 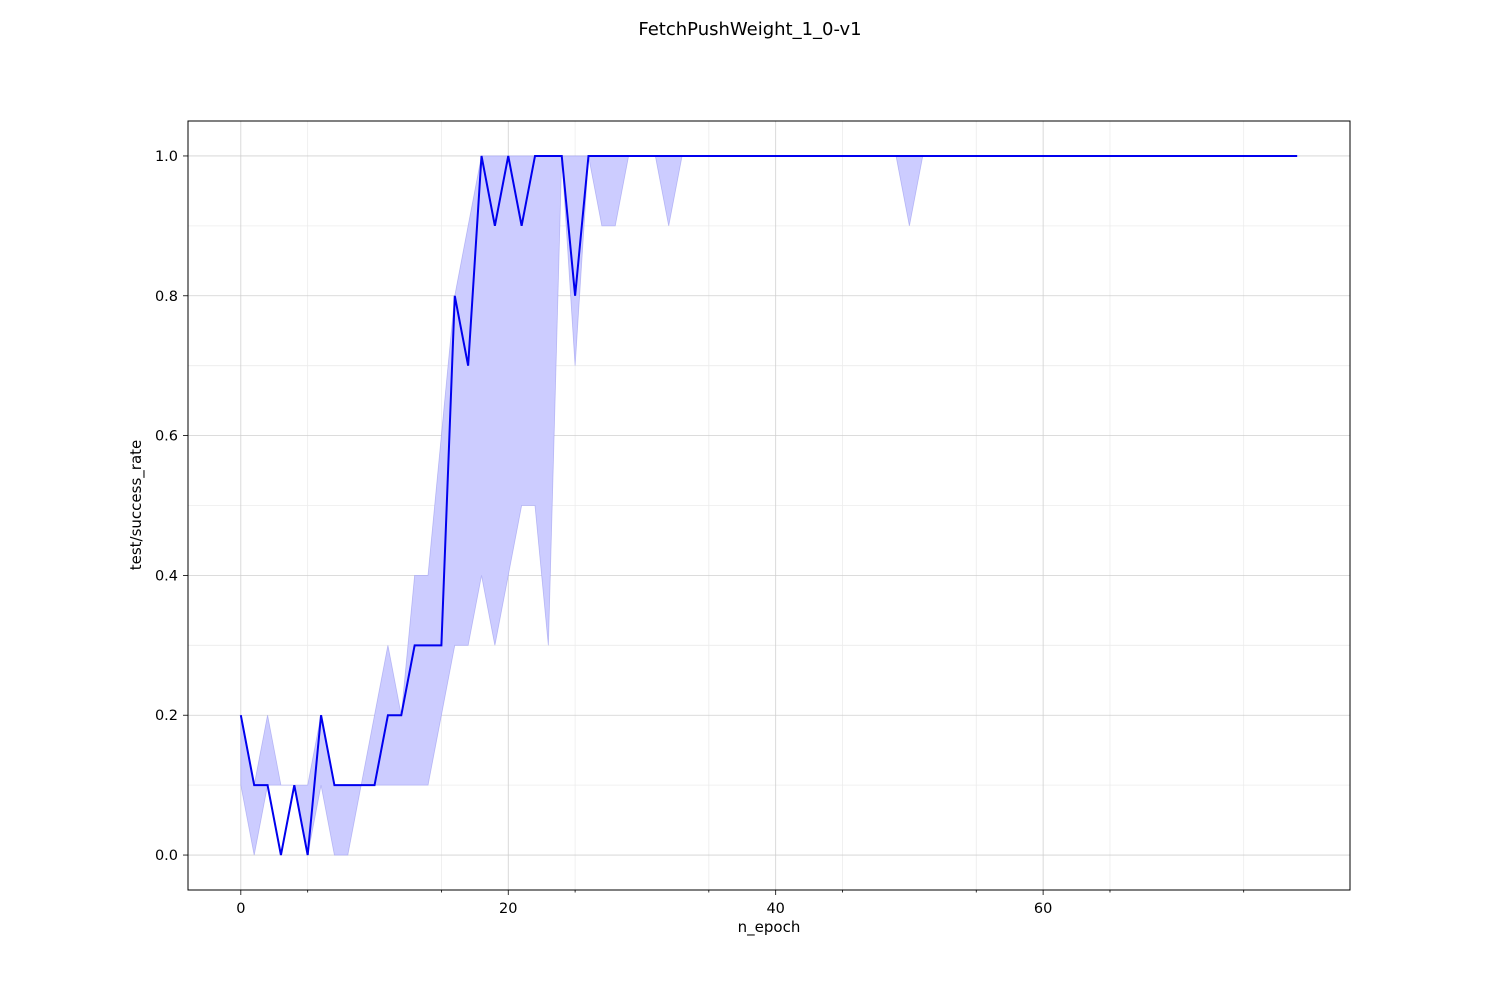 I want to click on x-tick-label: 20, so click(x=508, y=909).